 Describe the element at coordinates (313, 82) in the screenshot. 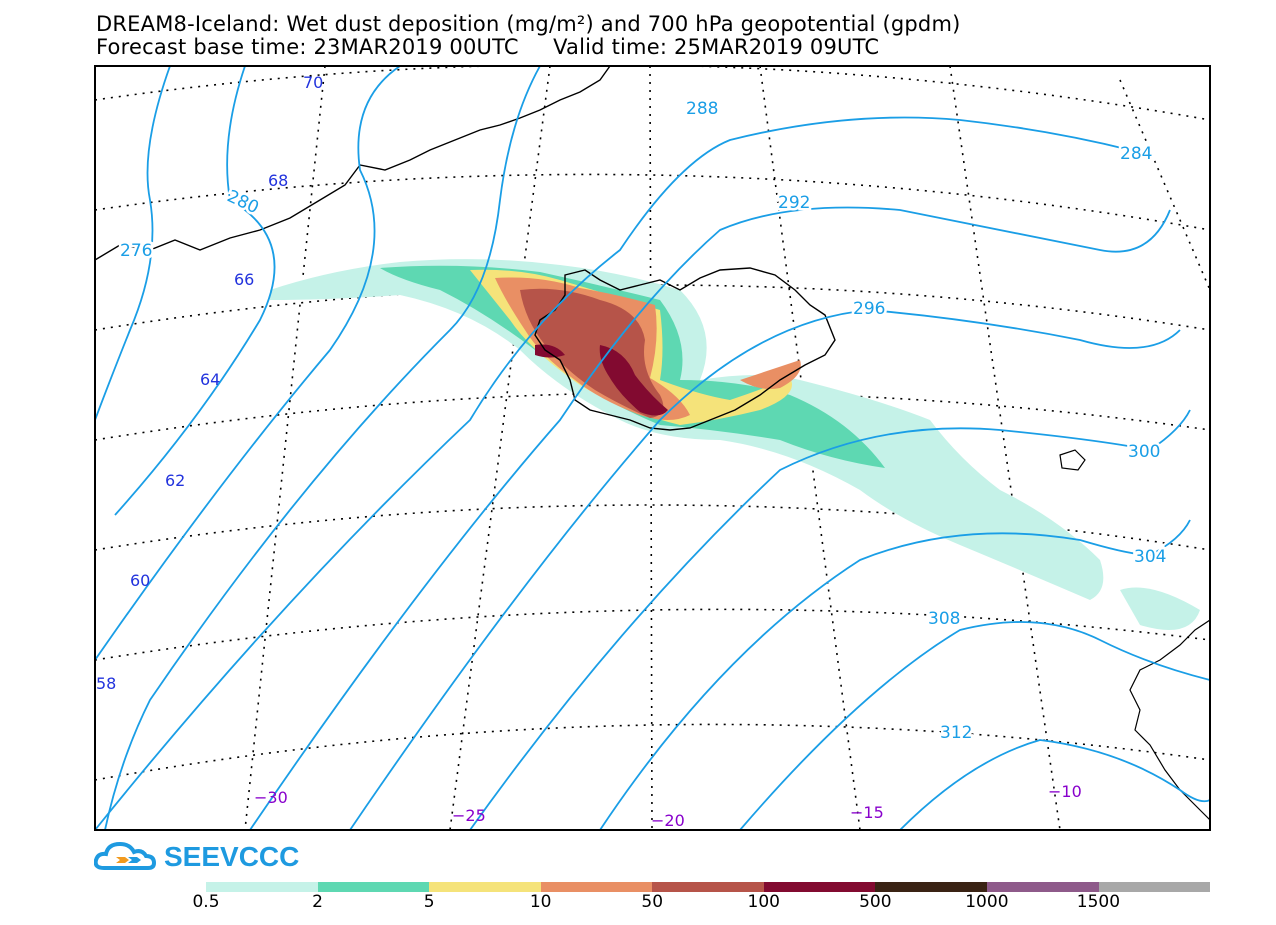

I see `latitude-label: 70` at that location.